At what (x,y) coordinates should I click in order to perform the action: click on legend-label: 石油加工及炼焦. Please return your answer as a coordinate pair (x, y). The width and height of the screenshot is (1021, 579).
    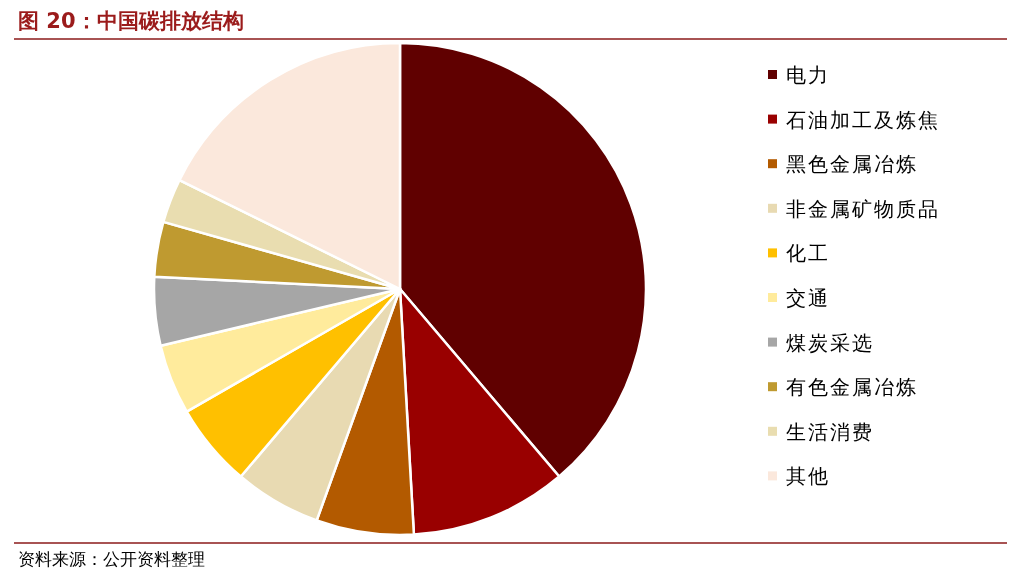
    Looking at the image, I should click on (863, 119).